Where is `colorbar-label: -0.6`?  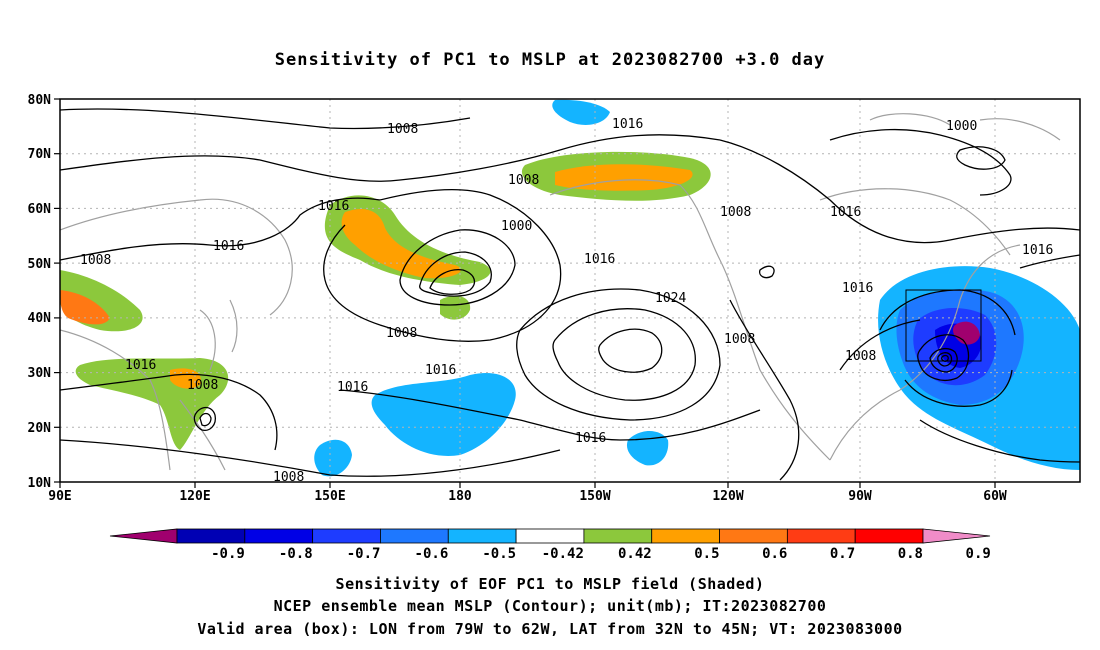 colorbar-label: -0.6 is located at coordinates (432, 553).